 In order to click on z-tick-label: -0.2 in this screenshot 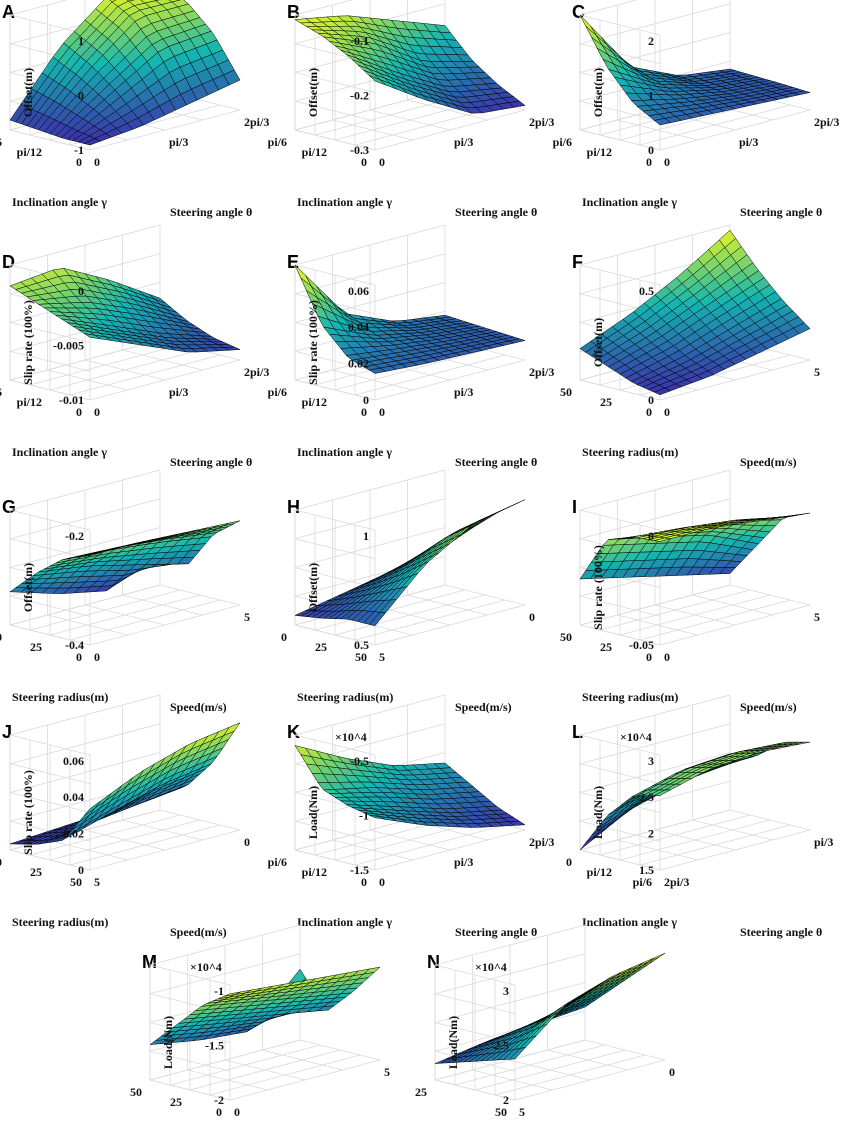, I will do `click(359, 95)`.